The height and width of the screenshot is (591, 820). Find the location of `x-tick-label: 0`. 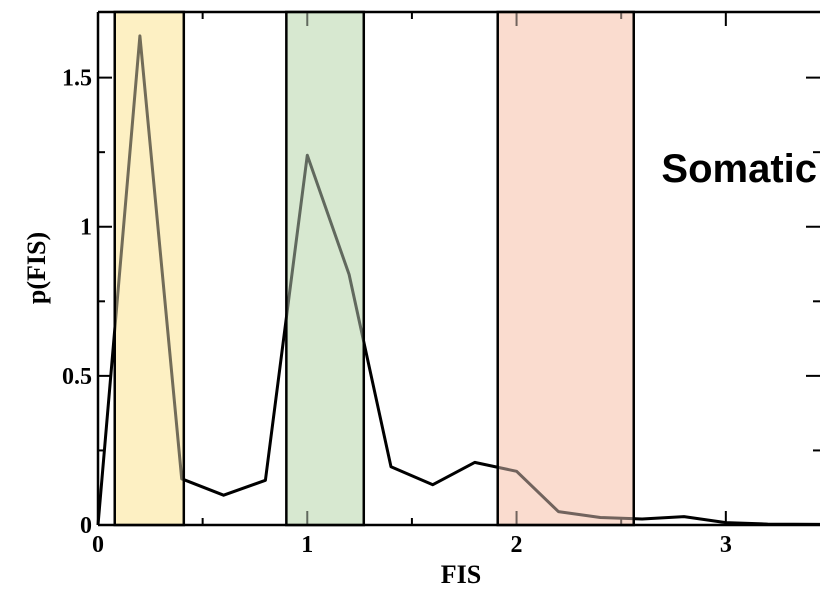

x-tick-label: 0 is located at coordinates (98, 545).